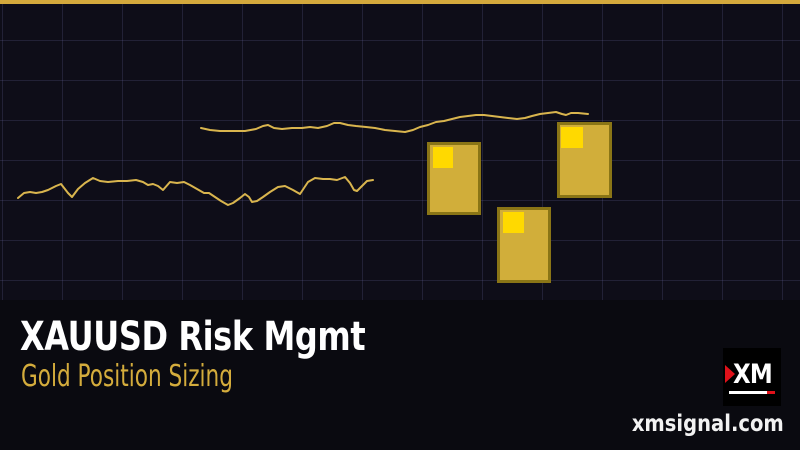  Describe the element at coordinates (127, 376) in the screenshot. I see `page-subtitle: Gold Position Sizing` at that location.